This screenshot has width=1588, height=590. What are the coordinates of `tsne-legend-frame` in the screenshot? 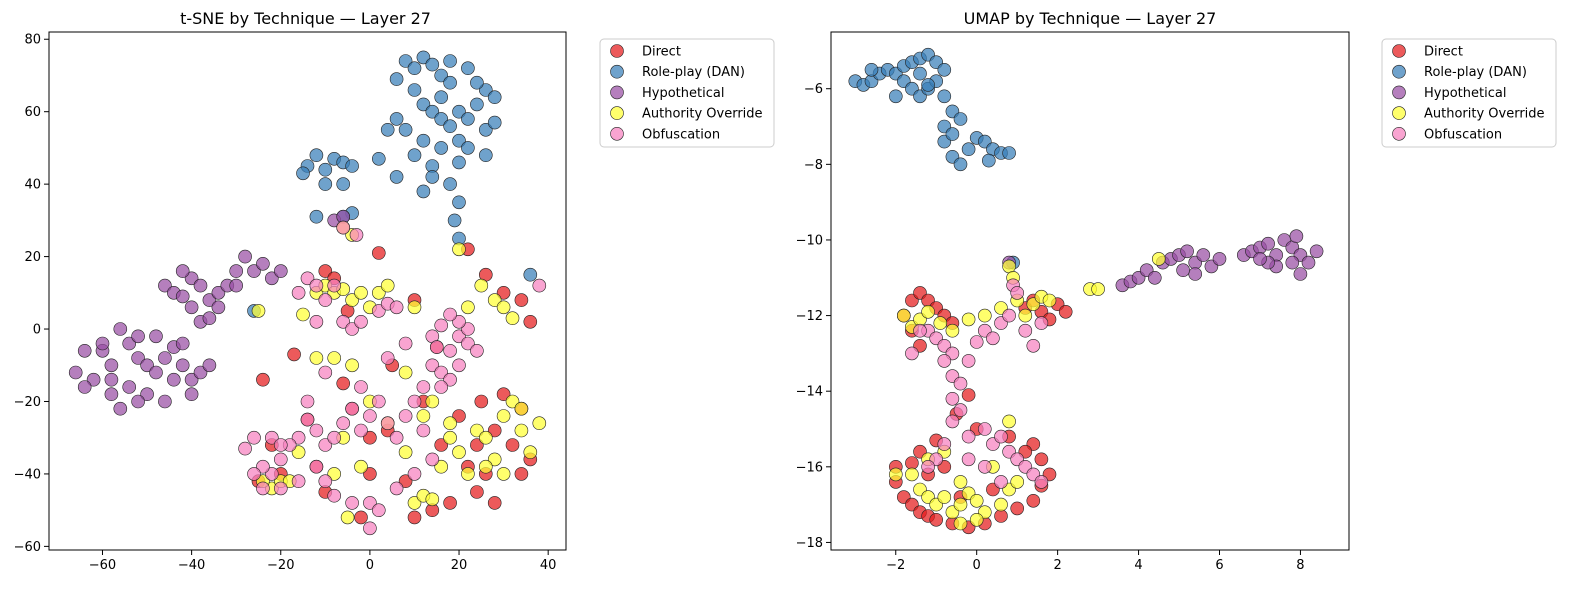 It's located at (687, 93).